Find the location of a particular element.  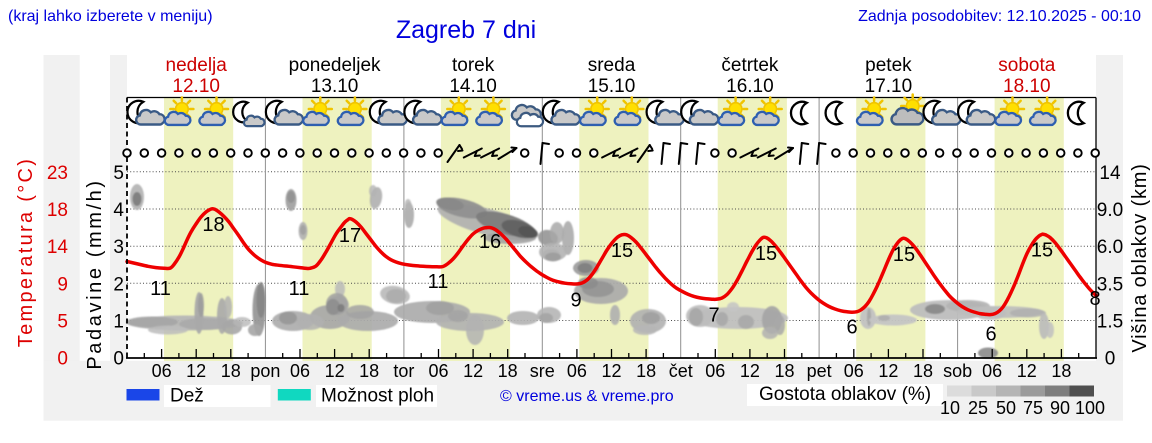

svg-text: sre is located at coordinates (542, 371).